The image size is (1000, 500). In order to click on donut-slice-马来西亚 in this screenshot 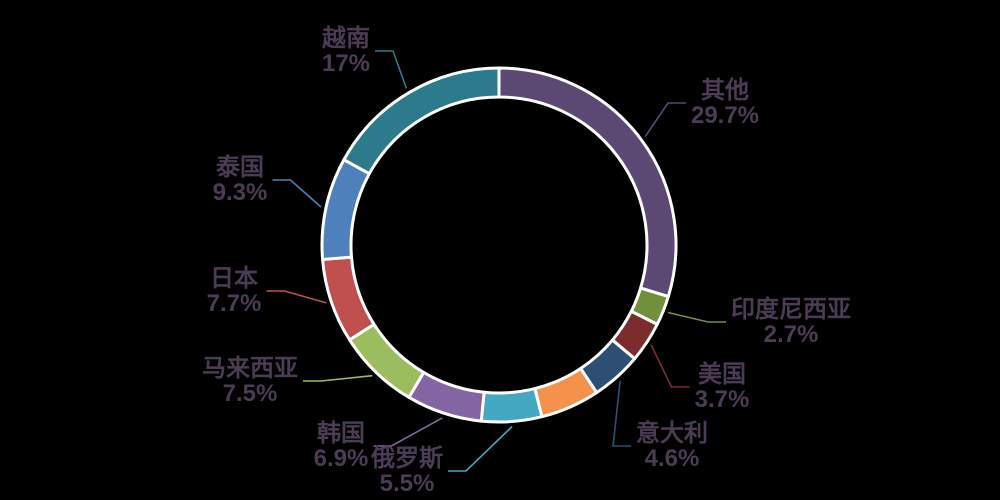, I will do `click(387, 360)`.